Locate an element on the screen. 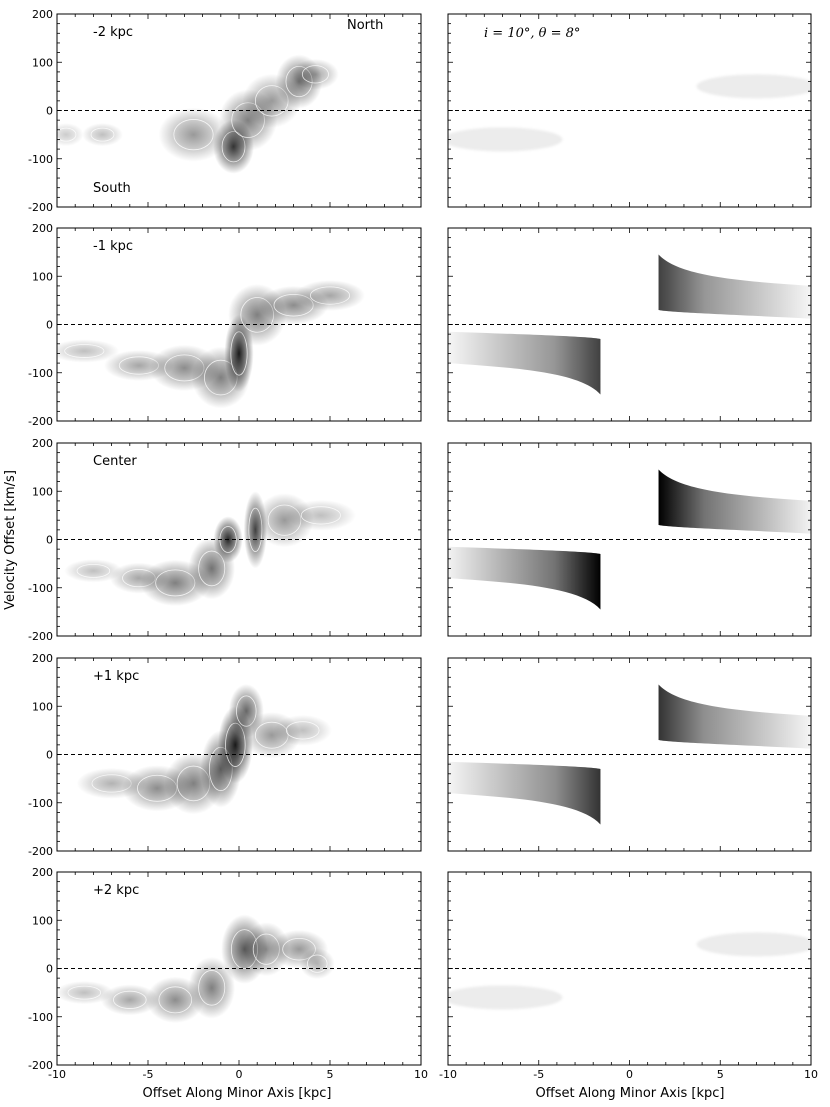 This screenshot has width=830, height=1107. observed-panel-4: -200 -100 0 100 200 +1 kpc is located at coordinates (225, 755).